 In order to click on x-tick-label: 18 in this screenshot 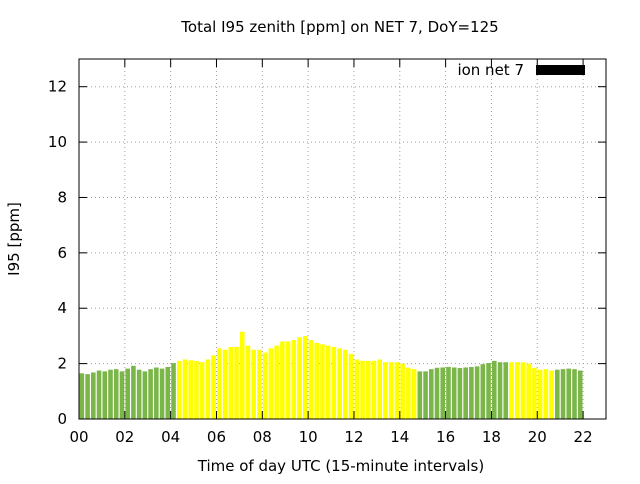, I will do `click(491, 437)`.